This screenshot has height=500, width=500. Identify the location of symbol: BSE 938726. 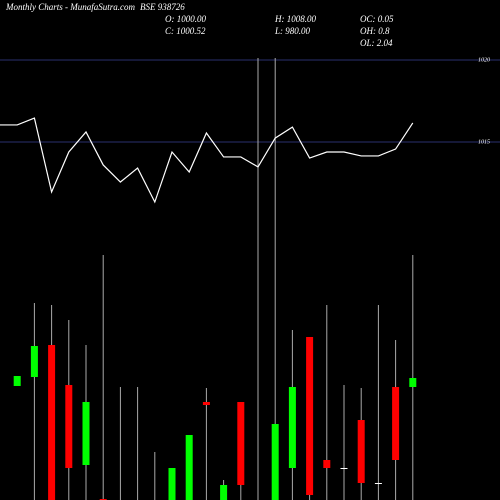
(162, 7).